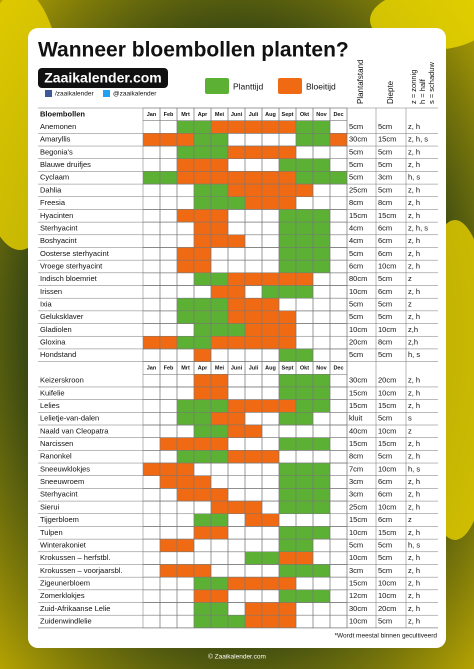 This screenshot has width=474, height=669. I want to click on bulb-name: Hondstand, so click(58, 354).